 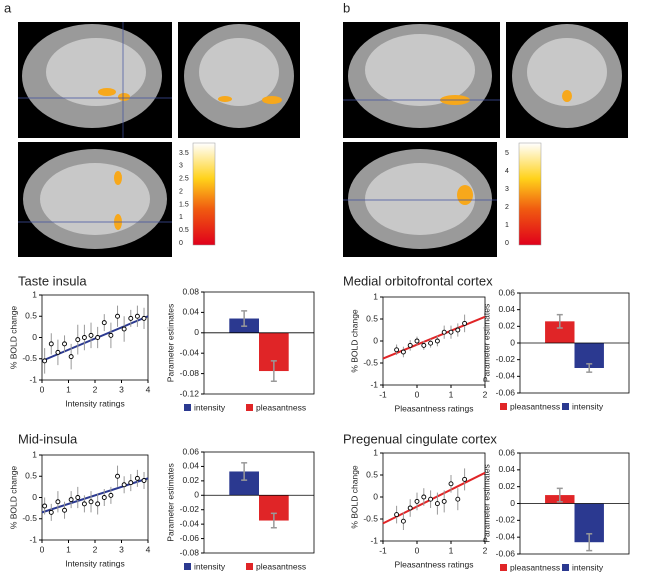 What do you see at coordinates (420, 438) in the screenshot?
I see `region-title: Pregenual cingulate cortex` at bounding box center [420, 438].